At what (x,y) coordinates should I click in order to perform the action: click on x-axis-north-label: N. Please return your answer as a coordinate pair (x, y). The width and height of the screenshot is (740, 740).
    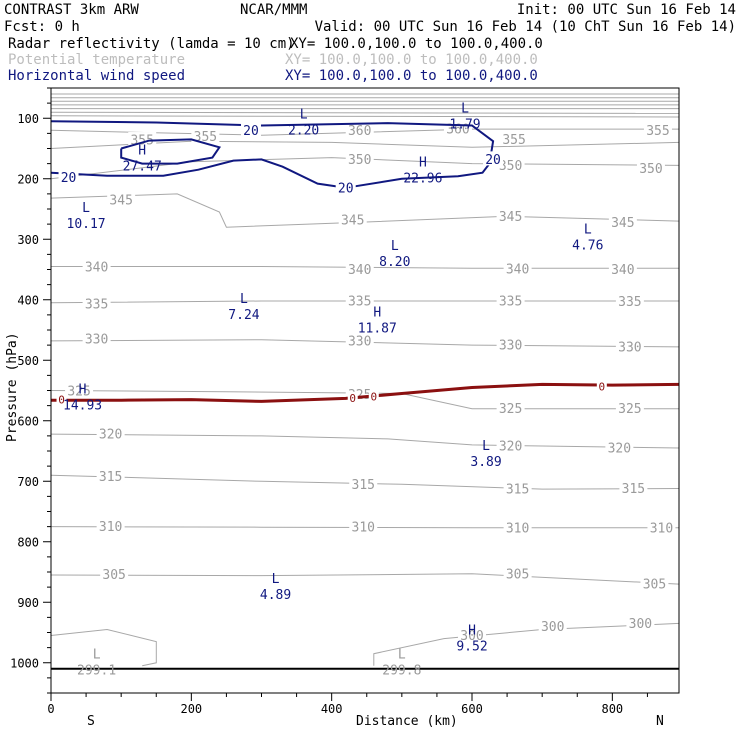
    Looking at the image, I should click on (660, 721).